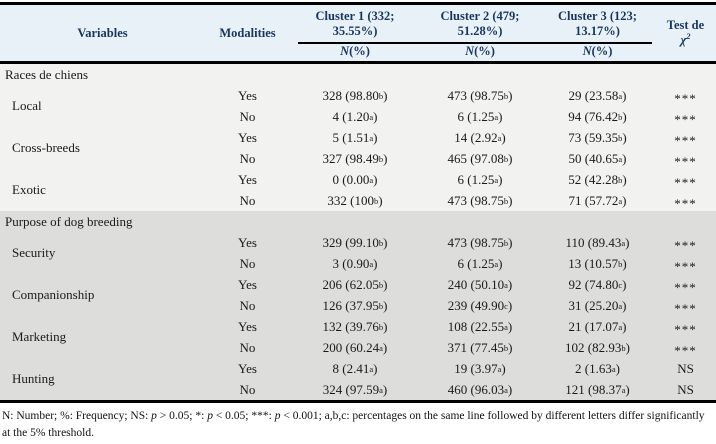 The width and height of the screenshot is (716, 444). Describe the element at coordinates (480, 158) in the screenshot. I see `value-cell: 465 (97.08 b)` at that location.